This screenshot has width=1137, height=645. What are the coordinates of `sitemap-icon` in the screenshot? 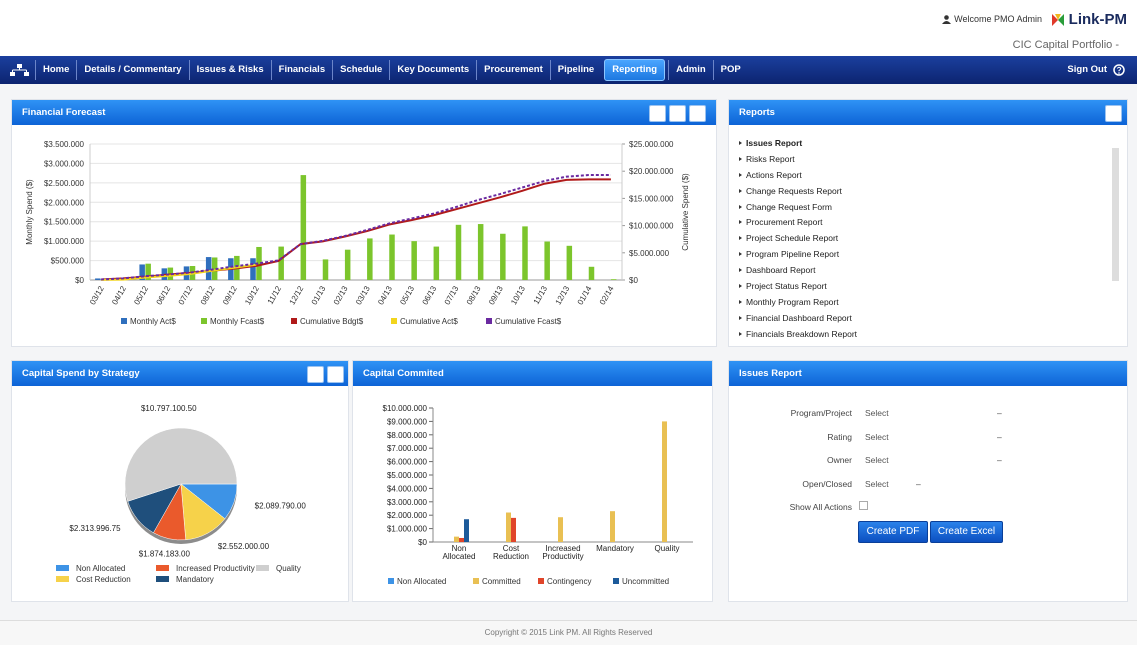 It's located at (20, 70).